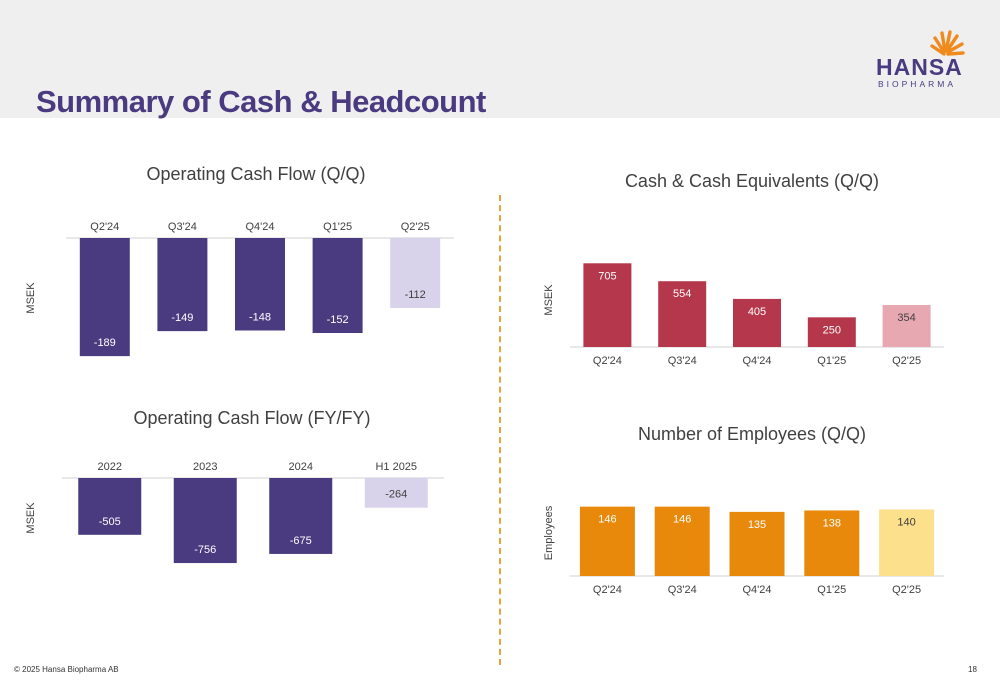 Image resolution: width=1000 pixels, height=685 pixels. Describe the element at coordinates (205, 467) in the screenshot. I see `category-label-2023: 2023` at that location.